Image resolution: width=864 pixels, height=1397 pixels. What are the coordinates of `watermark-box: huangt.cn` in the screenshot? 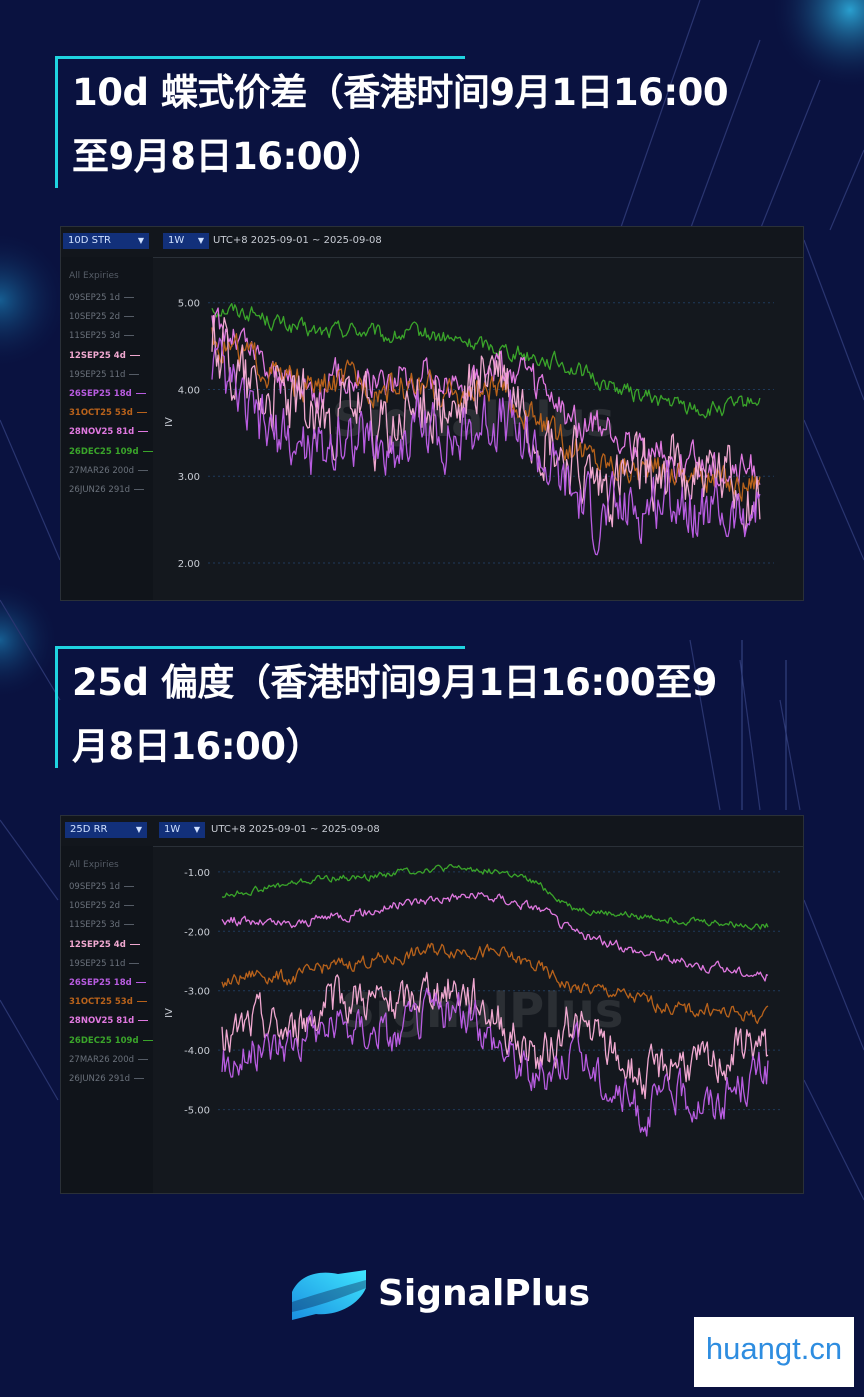 It's located at (774, 1352).